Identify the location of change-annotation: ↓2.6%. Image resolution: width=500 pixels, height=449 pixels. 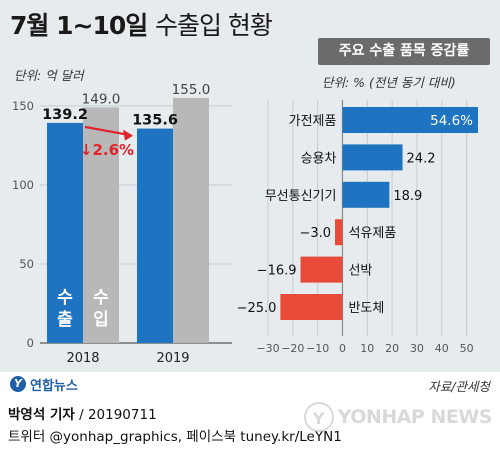
(107, 142).